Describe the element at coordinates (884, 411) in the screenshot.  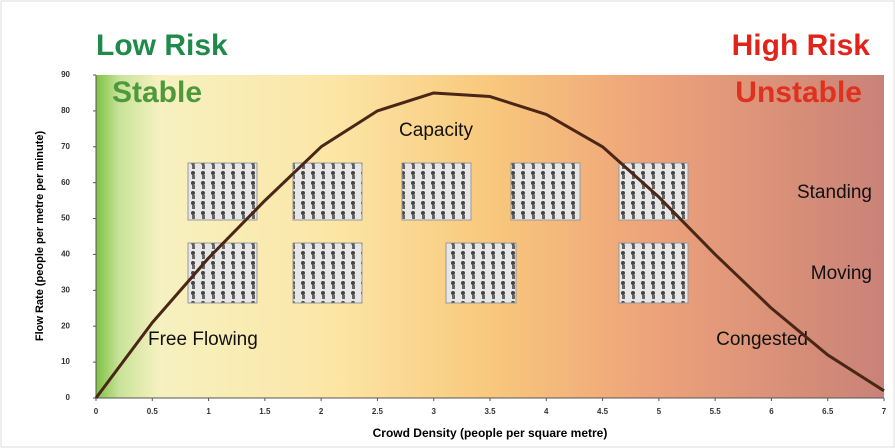
I see `x-tick-label: 7` at that location.